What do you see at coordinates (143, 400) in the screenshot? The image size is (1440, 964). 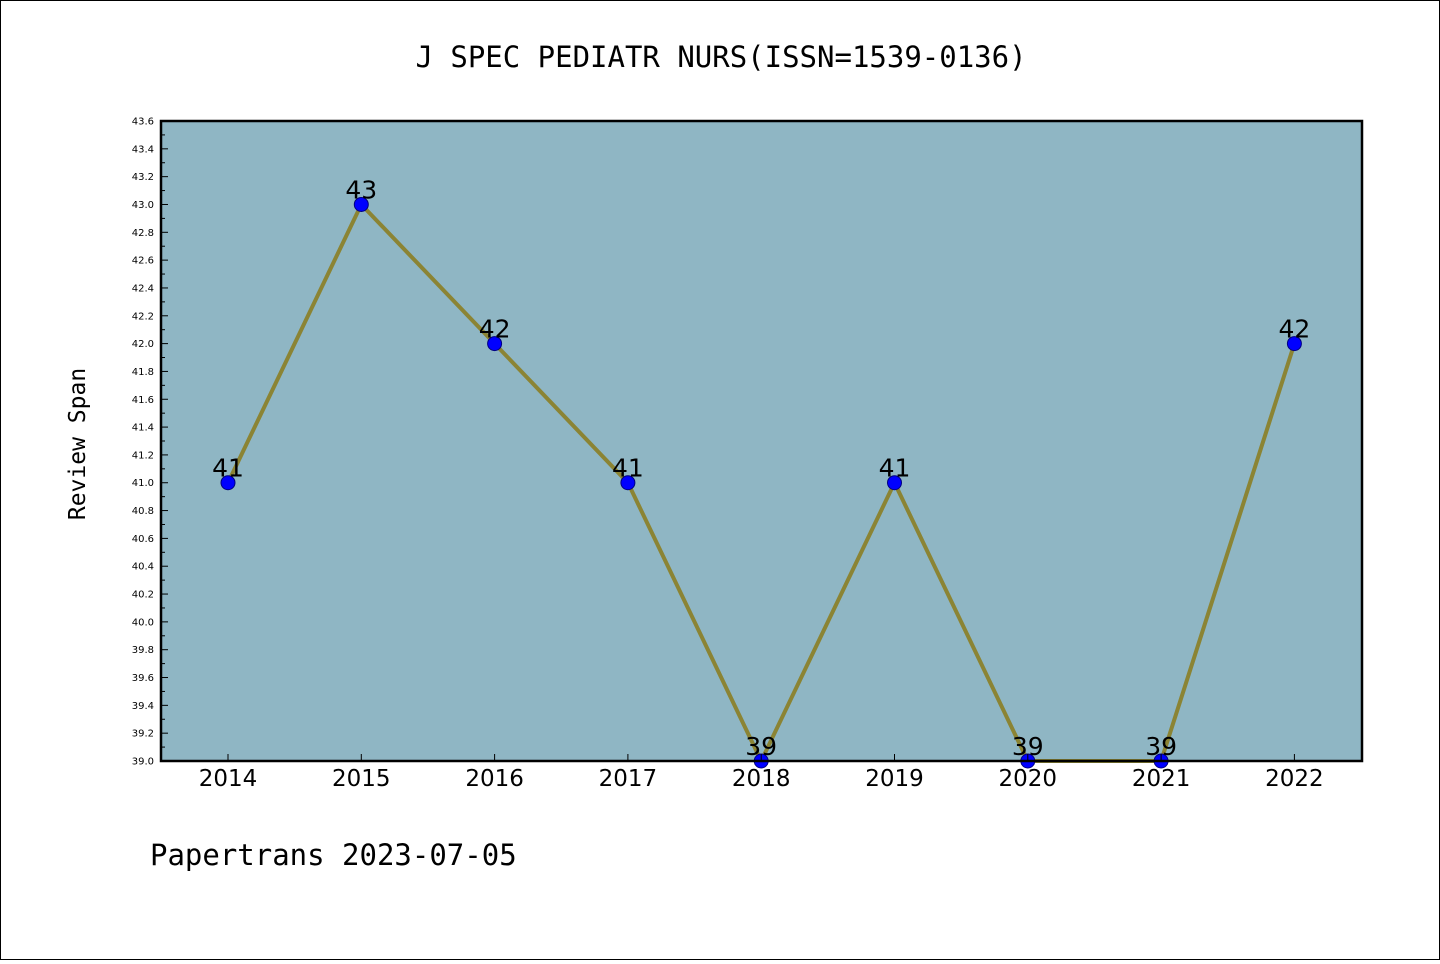 I see `y-tick-label: 41.6` at bounding box center [143, 400].